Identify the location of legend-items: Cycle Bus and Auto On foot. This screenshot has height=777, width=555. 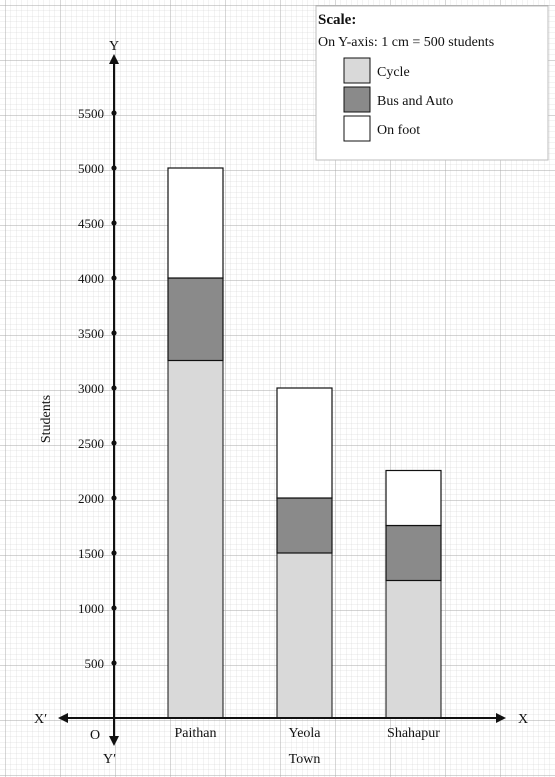
(398, 99).